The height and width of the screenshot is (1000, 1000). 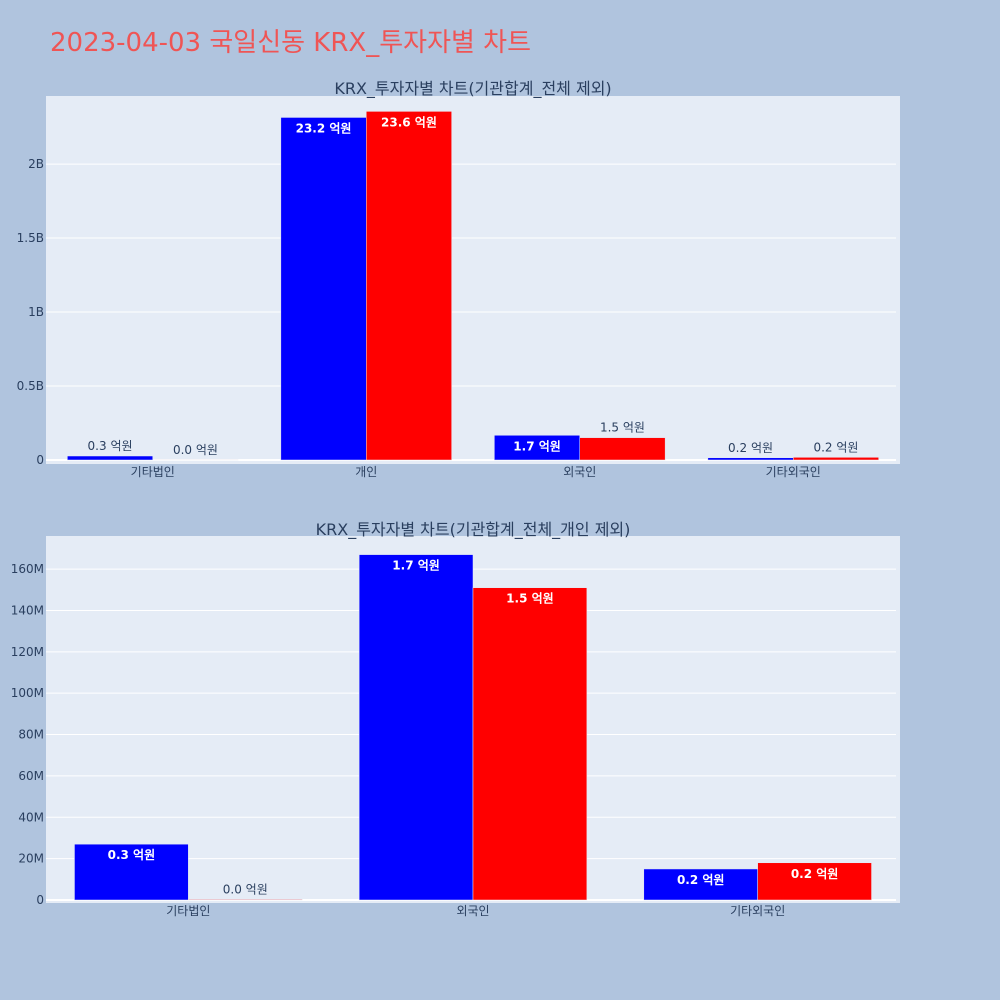 What do you see at coordinates (31, 735) in the screenshot?
I see `y-tick-label: 80M` at bounding box center [31, 735].